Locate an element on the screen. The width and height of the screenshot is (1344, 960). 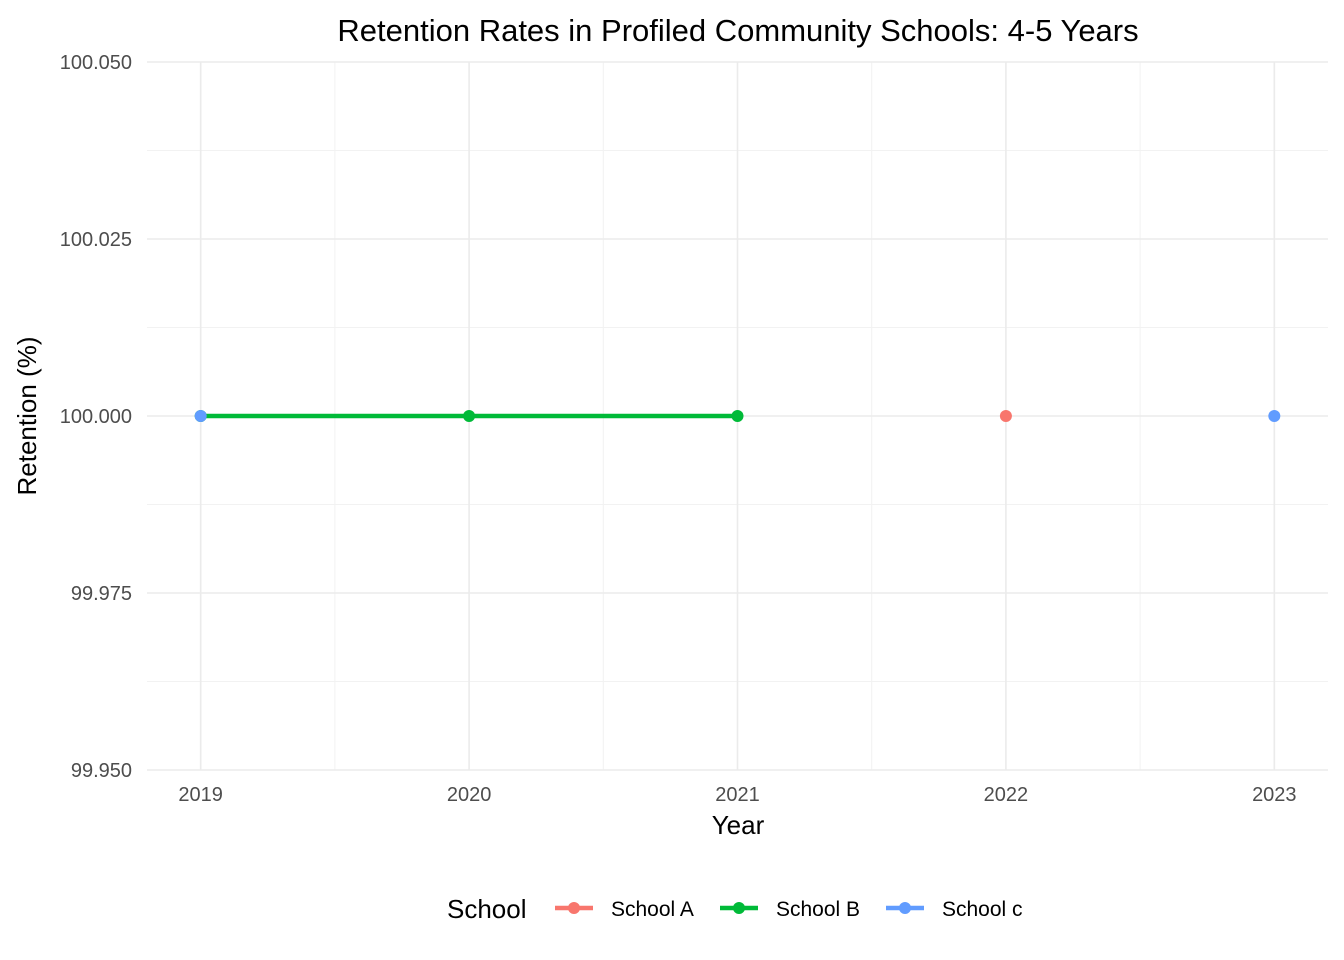
legend-item-school-b: School B is located at coordinates (790, 909).